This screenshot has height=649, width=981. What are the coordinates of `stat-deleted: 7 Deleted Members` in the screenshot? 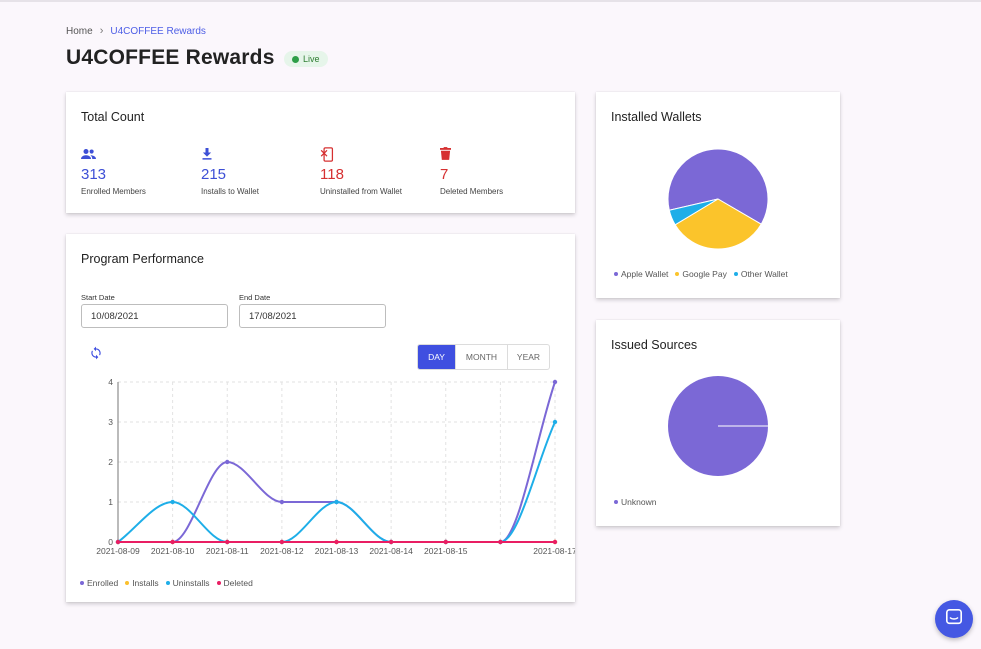 It's located at (497, 171).